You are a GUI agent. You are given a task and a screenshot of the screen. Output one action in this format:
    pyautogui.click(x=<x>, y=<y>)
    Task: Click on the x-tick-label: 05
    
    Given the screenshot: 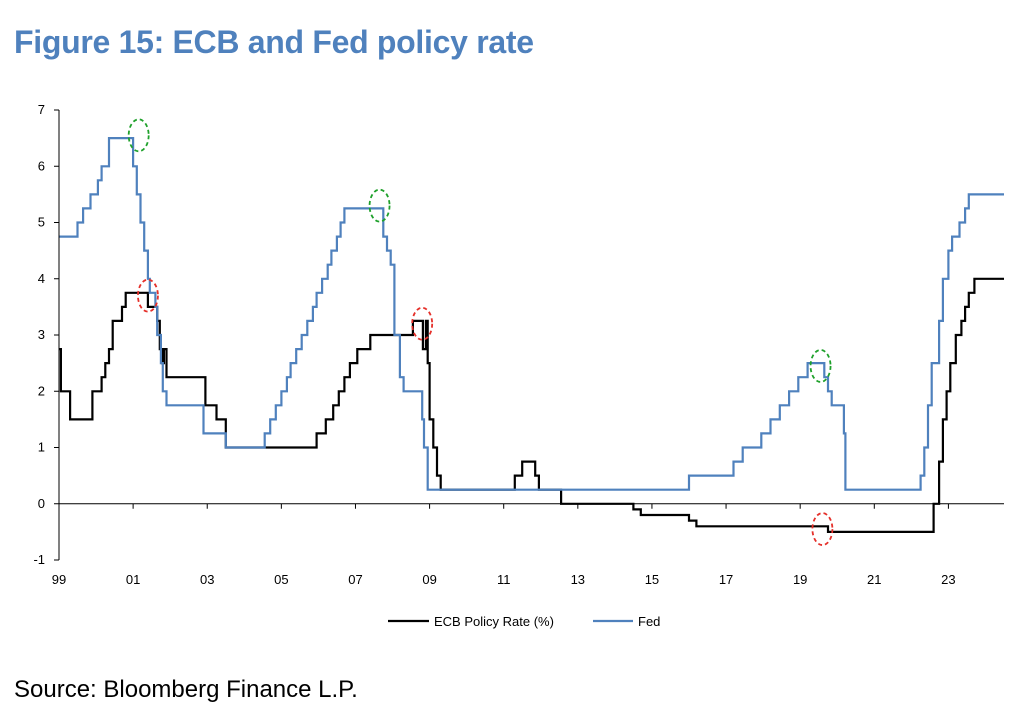 What is the action you would take?
    pyautogui.click(x=281, y=579)
    